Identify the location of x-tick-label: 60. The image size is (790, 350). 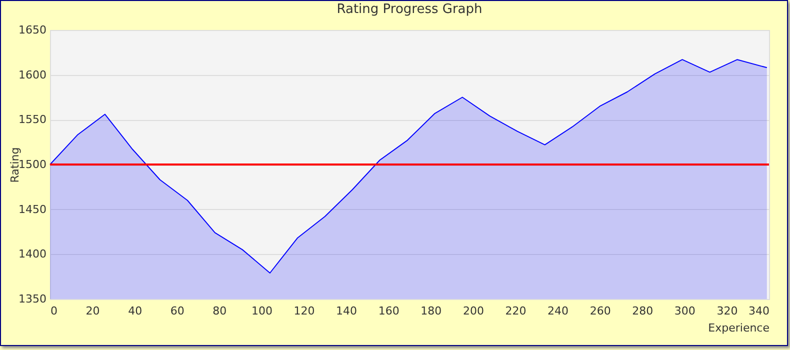
(177, 311).